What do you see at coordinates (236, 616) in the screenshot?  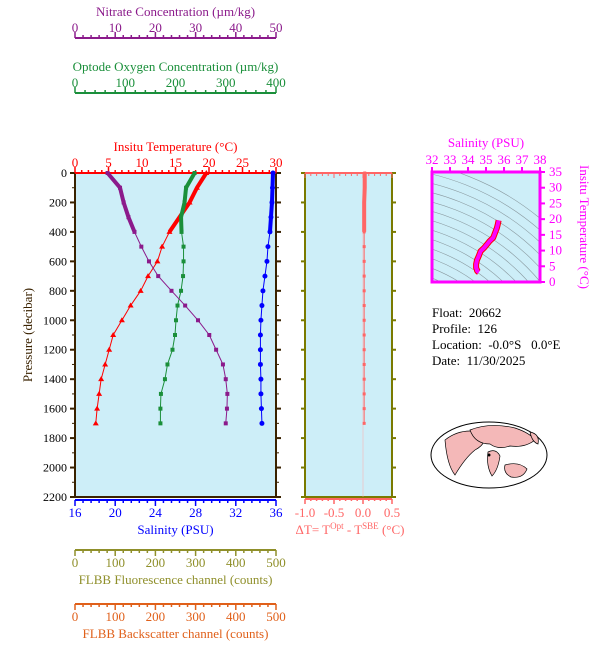 I see `backscatter-tick-label: 400` at bounding box center [236, 616].